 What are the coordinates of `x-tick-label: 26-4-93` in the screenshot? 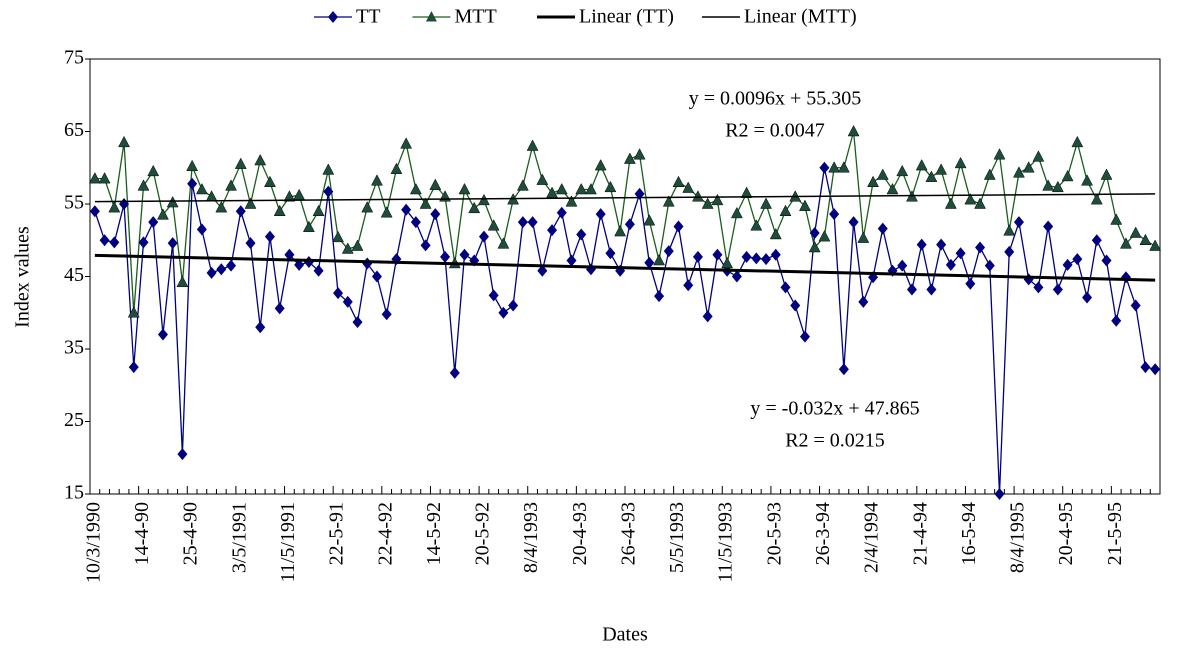 It's located at (628, 533).